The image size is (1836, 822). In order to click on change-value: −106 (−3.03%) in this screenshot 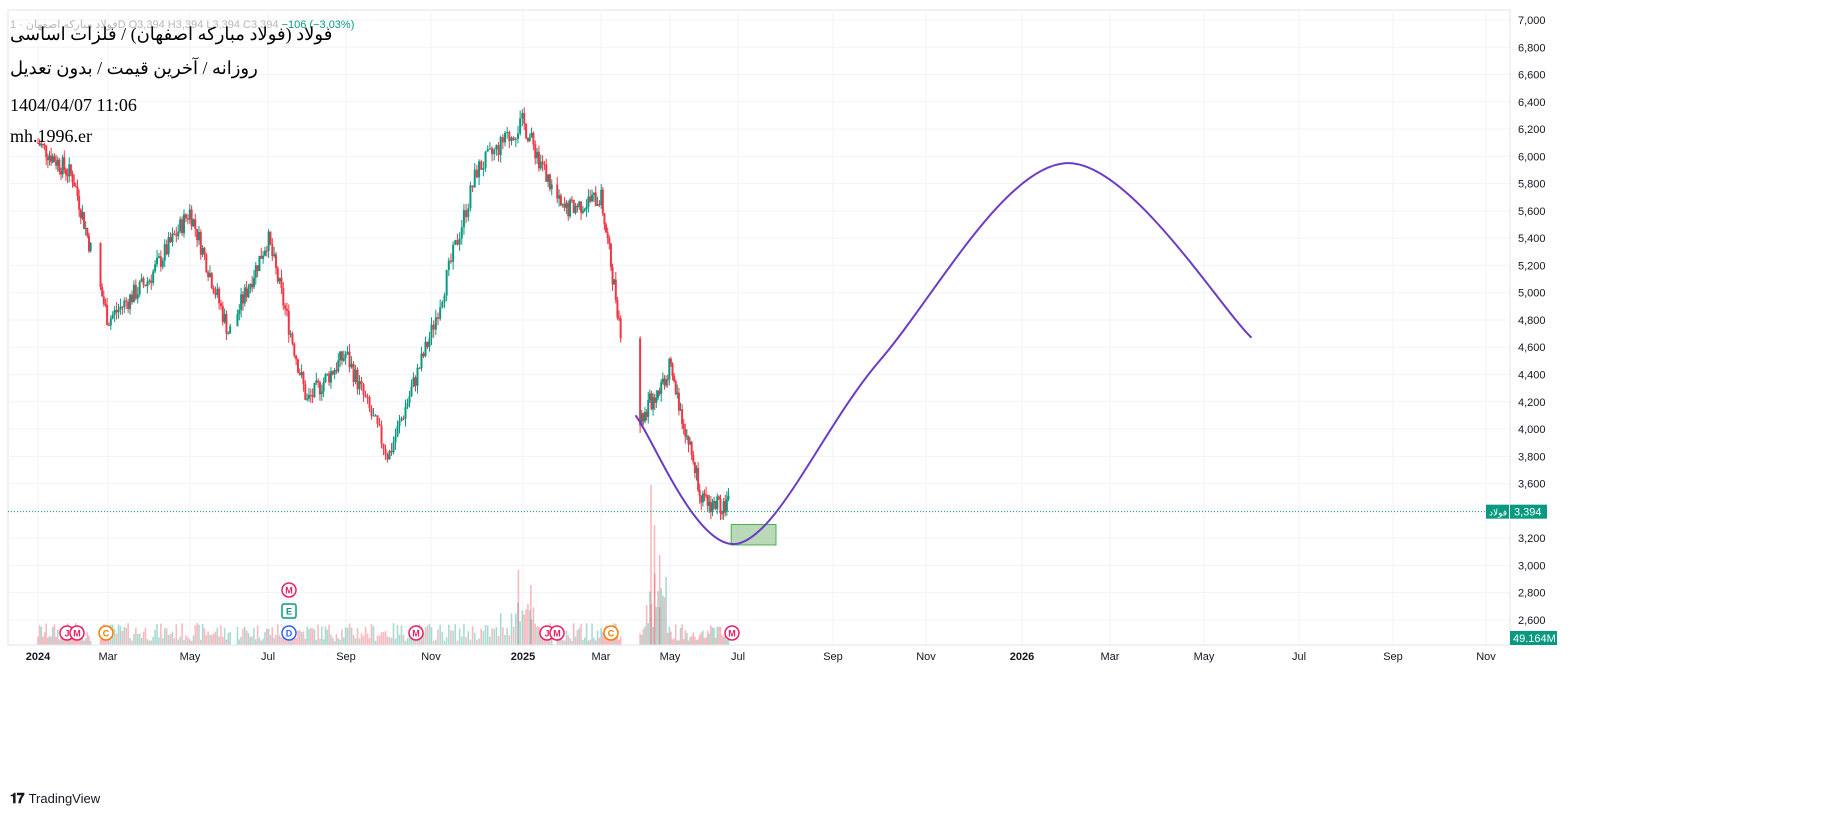, I will do `click(318, 25)`.